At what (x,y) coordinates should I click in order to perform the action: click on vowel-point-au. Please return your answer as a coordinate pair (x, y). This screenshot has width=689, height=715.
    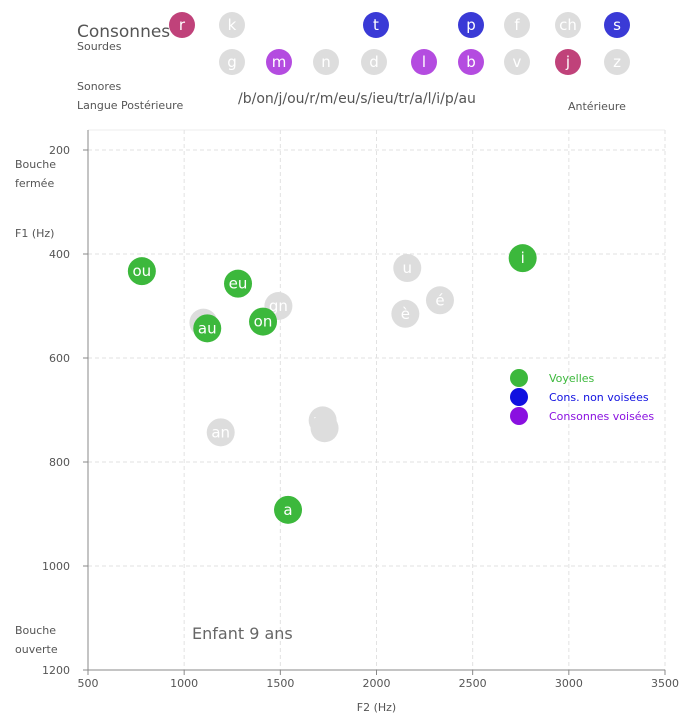
    Looking at the image, I should click on (207, 328).